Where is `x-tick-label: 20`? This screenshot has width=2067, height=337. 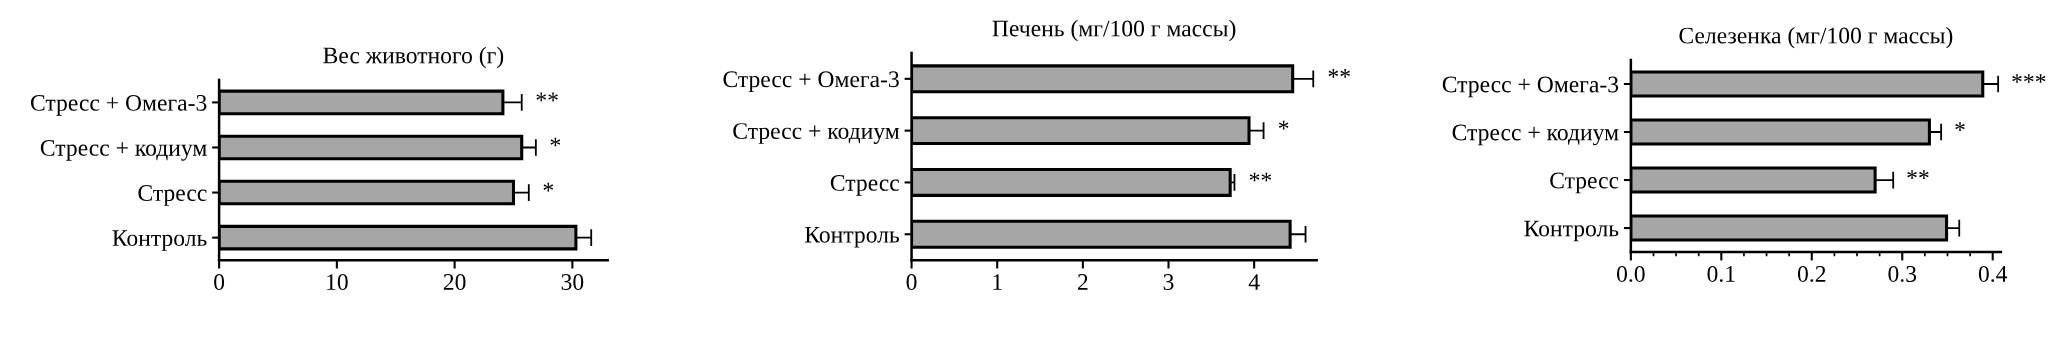
x-tick-label: 20 is located at coordinates (454, 282).